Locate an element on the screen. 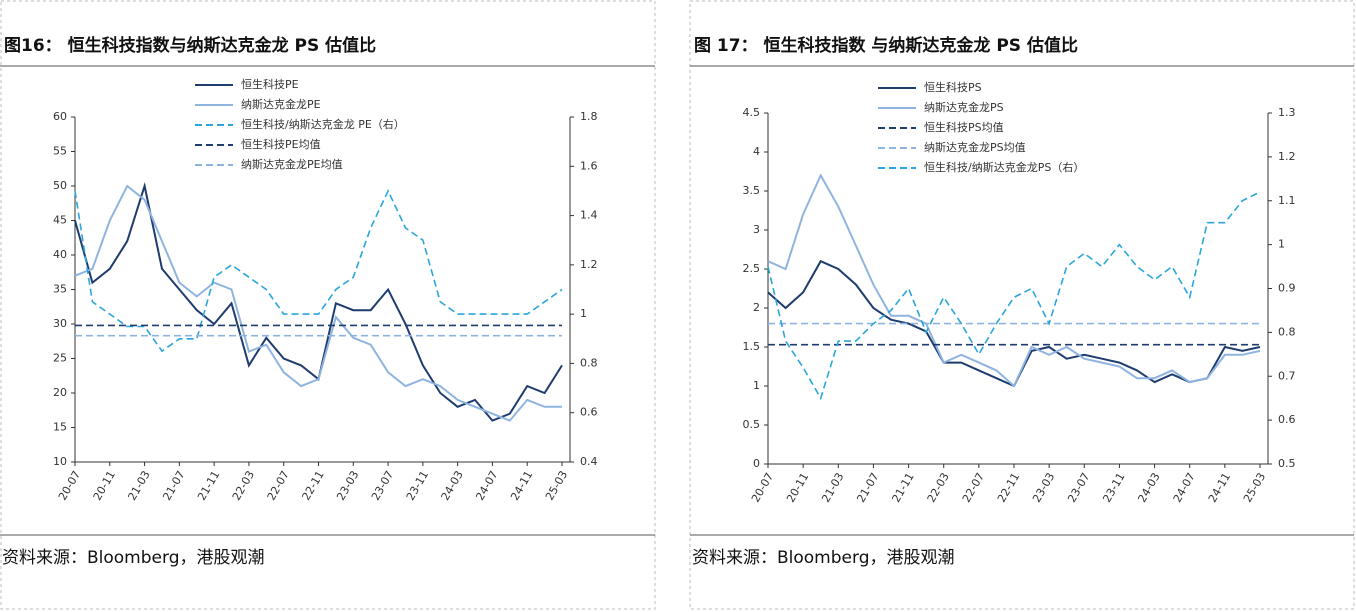 This screenshot has height=612, width=1356. y-tick-label: 3.5 is located at coordinates (752, 190).